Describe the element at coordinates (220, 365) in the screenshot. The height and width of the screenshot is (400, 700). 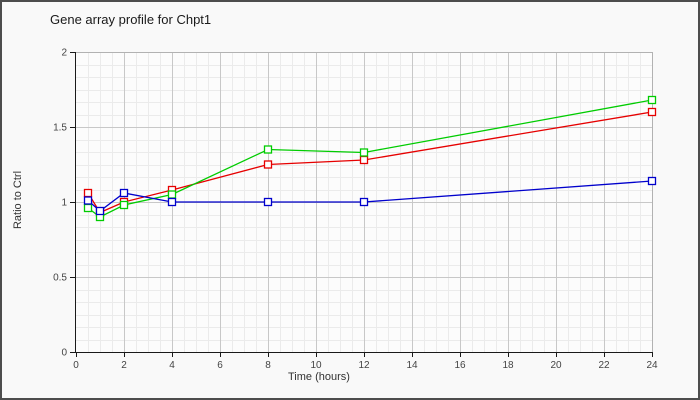
I see `x-tick-label: 6` at that location.